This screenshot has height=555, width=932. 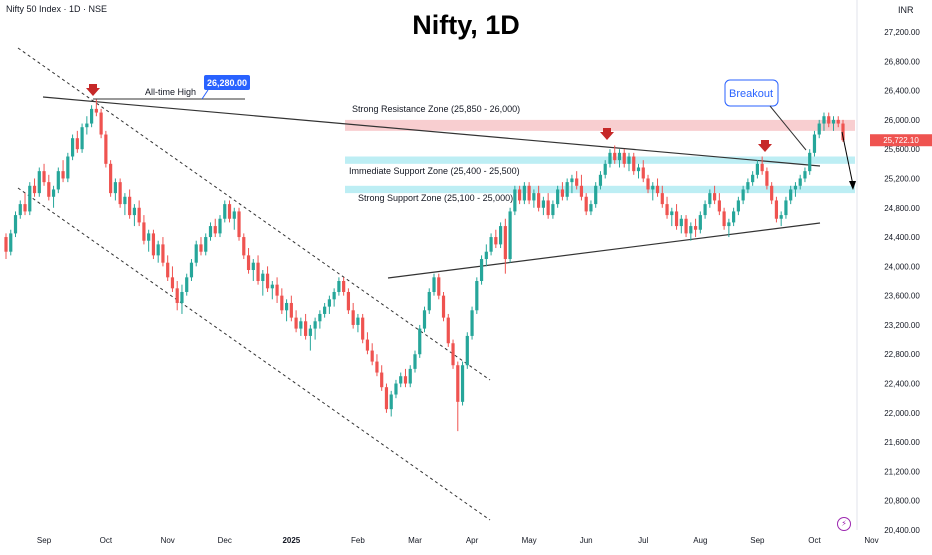 What do you see at coordinates (844, 524) in the screenshot?
I see `lightning-icon: ⚡` at bounding box center [844, 524].